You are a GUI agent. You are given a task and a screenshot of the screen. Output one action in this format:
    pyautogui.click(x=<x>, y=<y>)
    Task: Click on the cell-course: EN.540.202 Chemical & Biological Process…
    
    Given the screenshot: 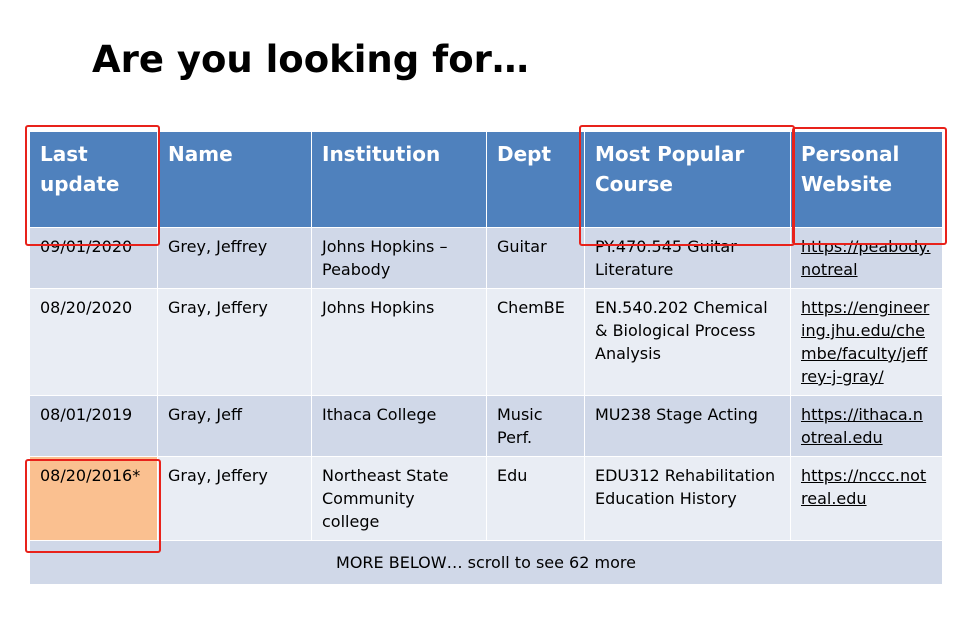 What is the action you would take?
    pyautogui.click(x=687, y=342)
    